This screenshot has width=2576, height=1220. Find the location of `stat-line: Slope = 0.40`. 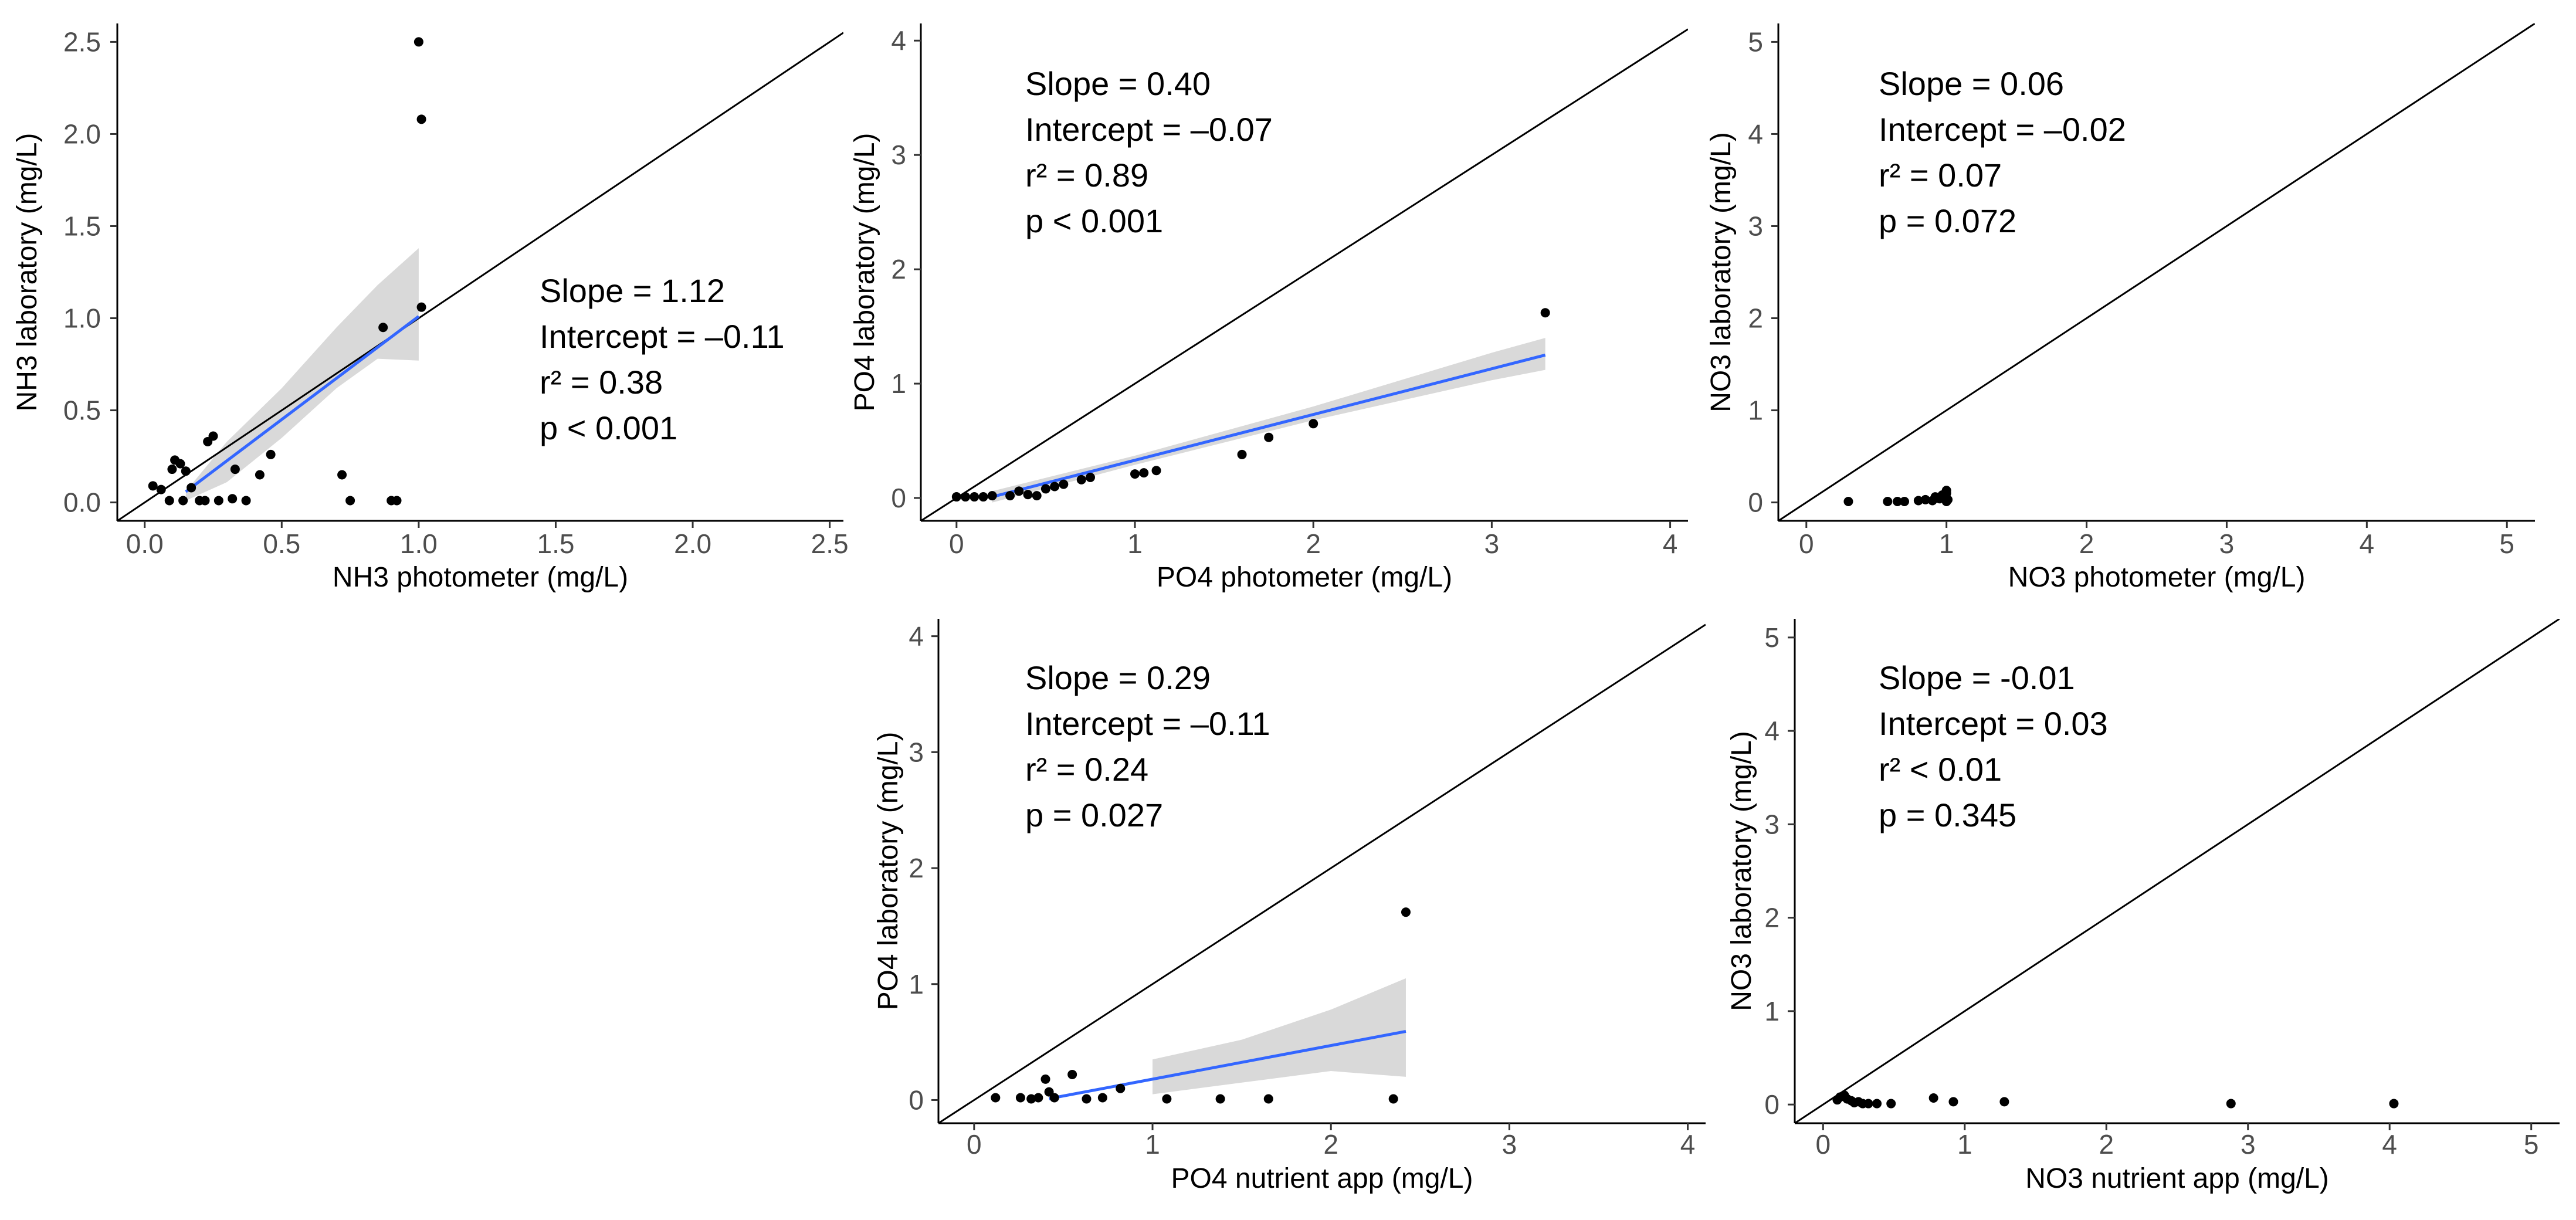

stat-line: Slope = 0.40 is located at coordinates (1118, 83).